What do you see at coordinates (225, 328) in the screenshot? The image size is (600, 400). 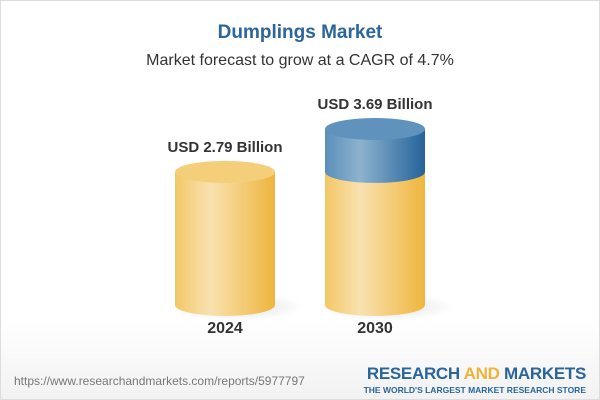 I see `category-label: 2024` at bounding box center [225, 328].